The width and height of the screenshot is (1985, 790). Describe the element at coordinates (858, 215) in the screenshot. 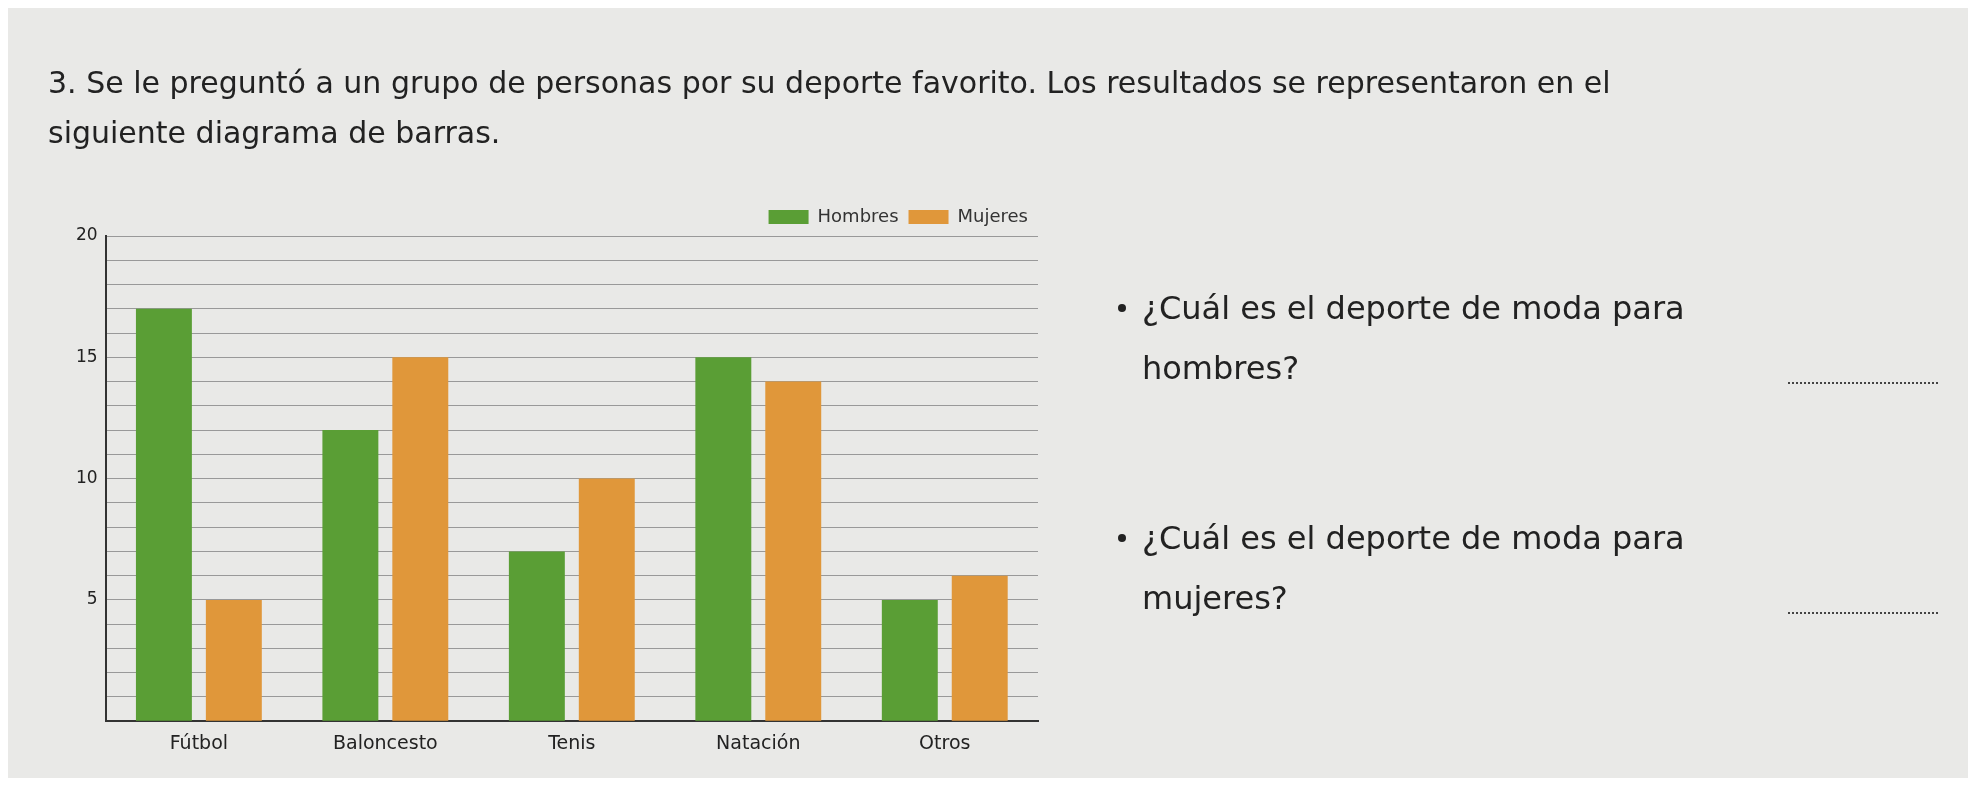

I see `legend-label: Hombres` at that location.